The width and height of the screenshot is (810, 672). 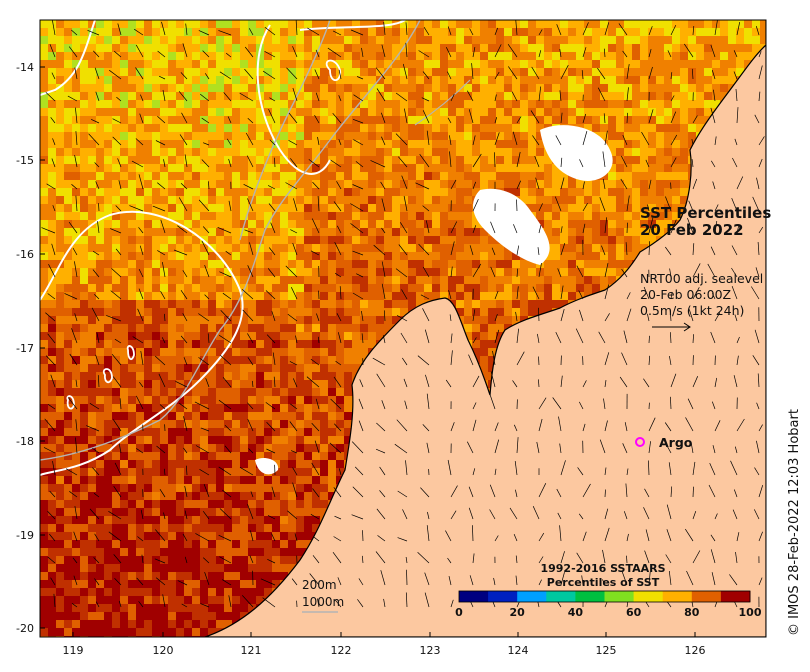 I want to click on y-tick-label: -20, so click(x=25, y=628).